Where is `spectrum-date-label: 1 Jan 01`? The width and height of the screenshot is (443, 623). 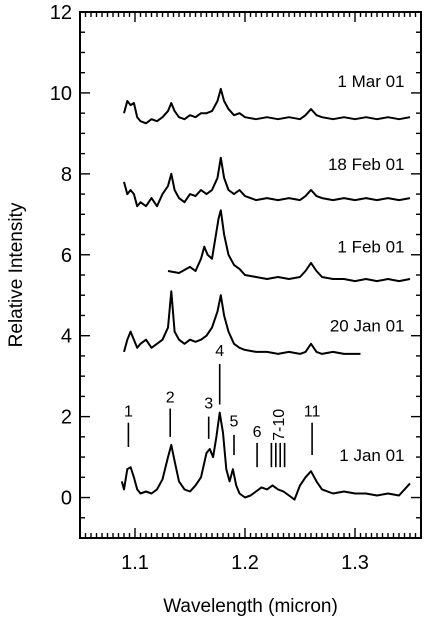
spectrum-date-label: 1 Jan 01 is located at coordinates (371, 455).